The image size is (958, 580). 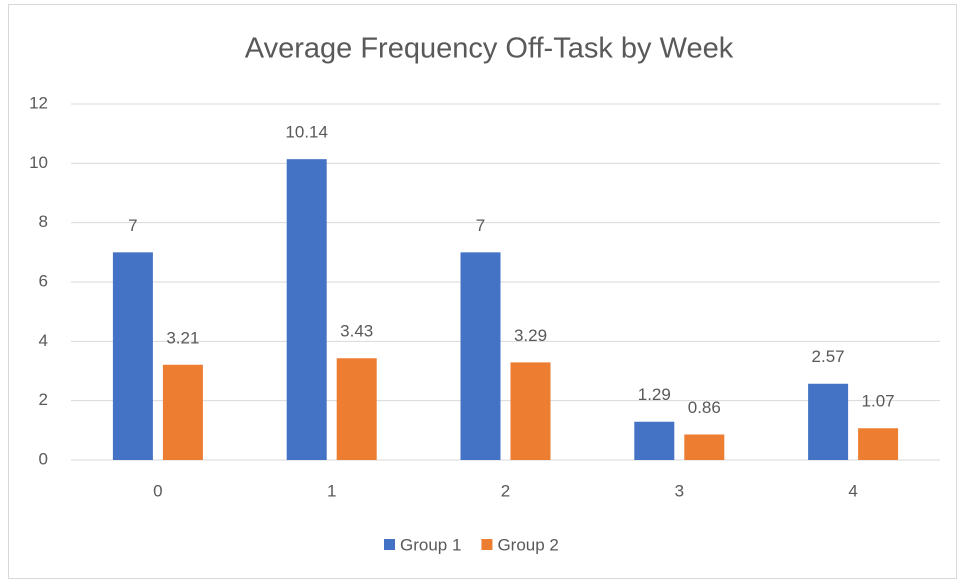 What do you see at coordinates (43, 399) in the screenshot?
I see `y-tick-label: 2` at bounding box center [43, 399].